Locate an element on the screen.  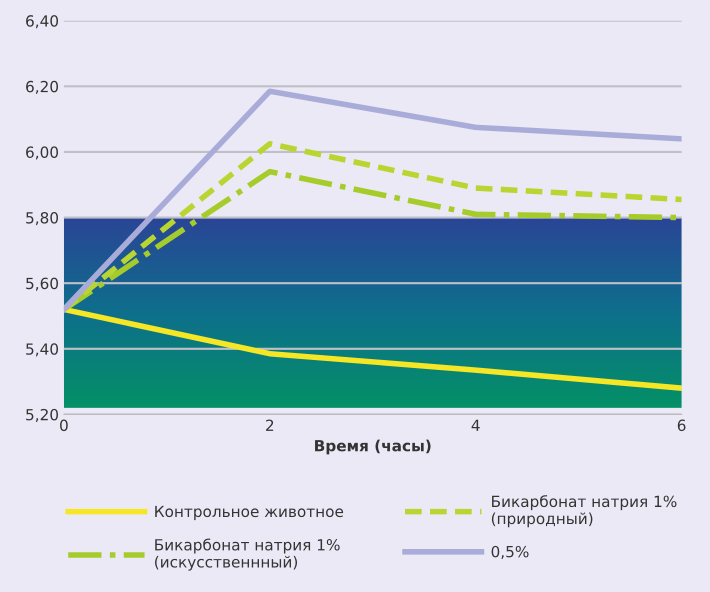
legend-label: Контрольное животное is located at coordinates (249, 513).